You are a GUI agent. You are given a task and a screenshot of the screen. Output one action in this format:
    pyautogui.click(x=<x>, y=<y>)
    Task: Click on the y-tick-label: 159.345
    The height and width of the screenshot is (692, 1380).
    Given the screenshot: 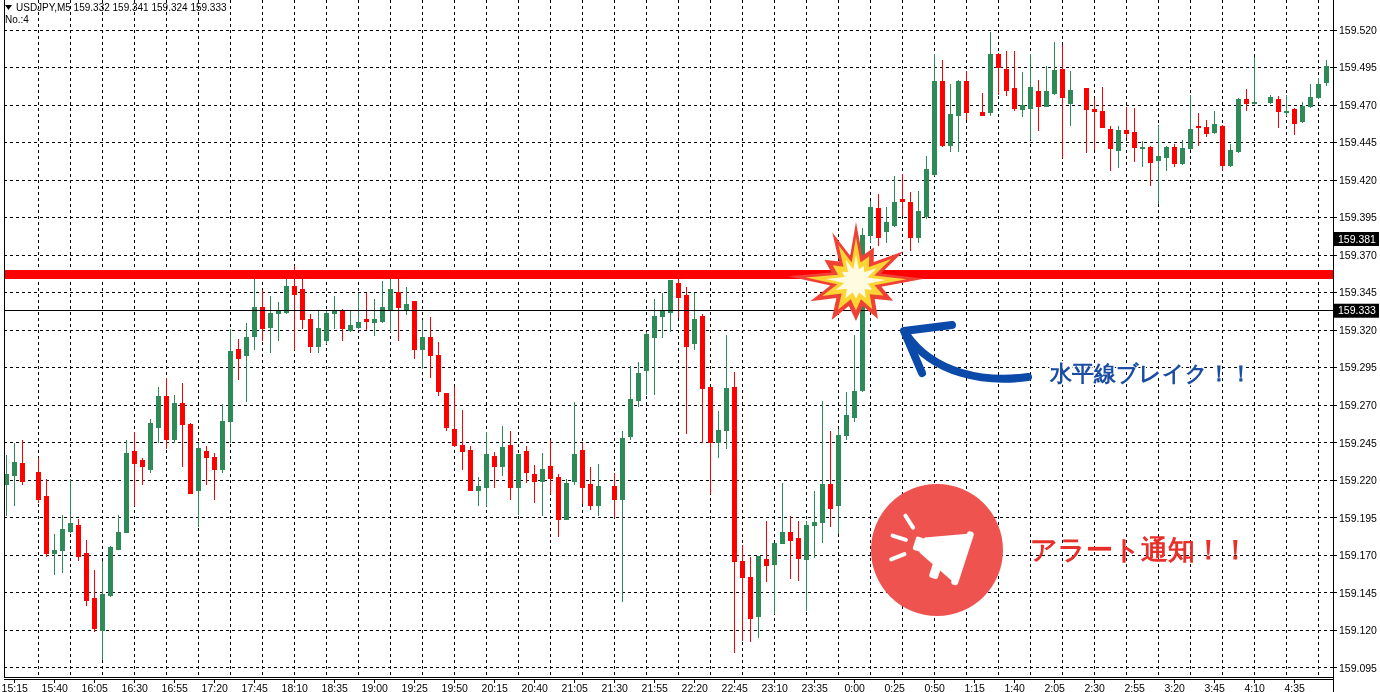 What is the action you would take?
    pyautogui.click(x=1358, y=292)
    